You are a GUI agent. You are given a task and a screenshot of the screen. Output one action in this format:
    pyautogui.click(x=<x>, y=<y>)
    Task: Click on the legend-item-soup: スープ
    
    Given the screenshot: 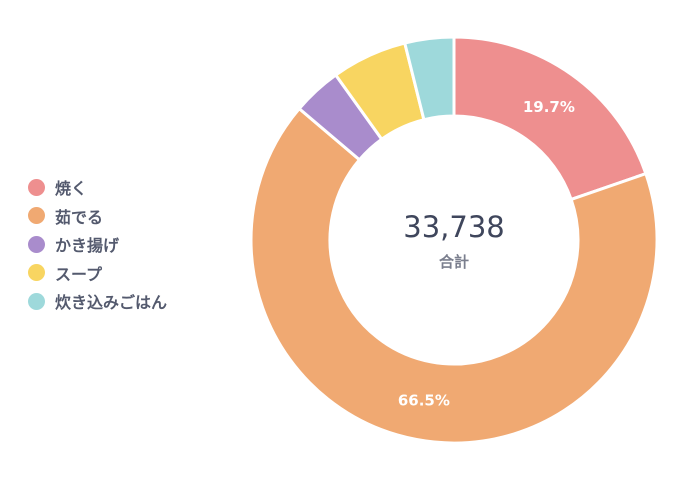 What is the action you would take?
    pyautogui.click(x=97, y=273)
    